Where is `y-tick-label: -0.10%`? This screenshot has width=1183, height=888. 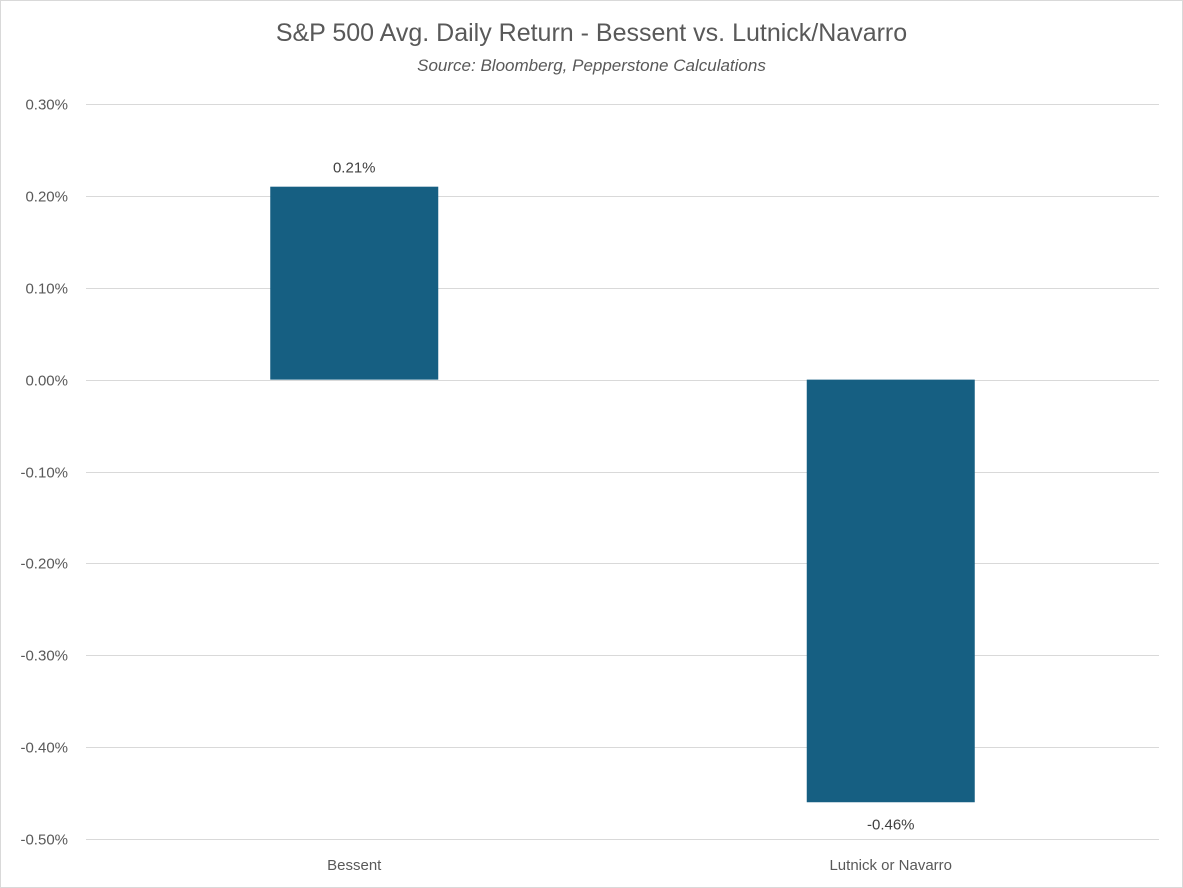 y-tick-label: -0.10% is located at coordinates (44, 473).